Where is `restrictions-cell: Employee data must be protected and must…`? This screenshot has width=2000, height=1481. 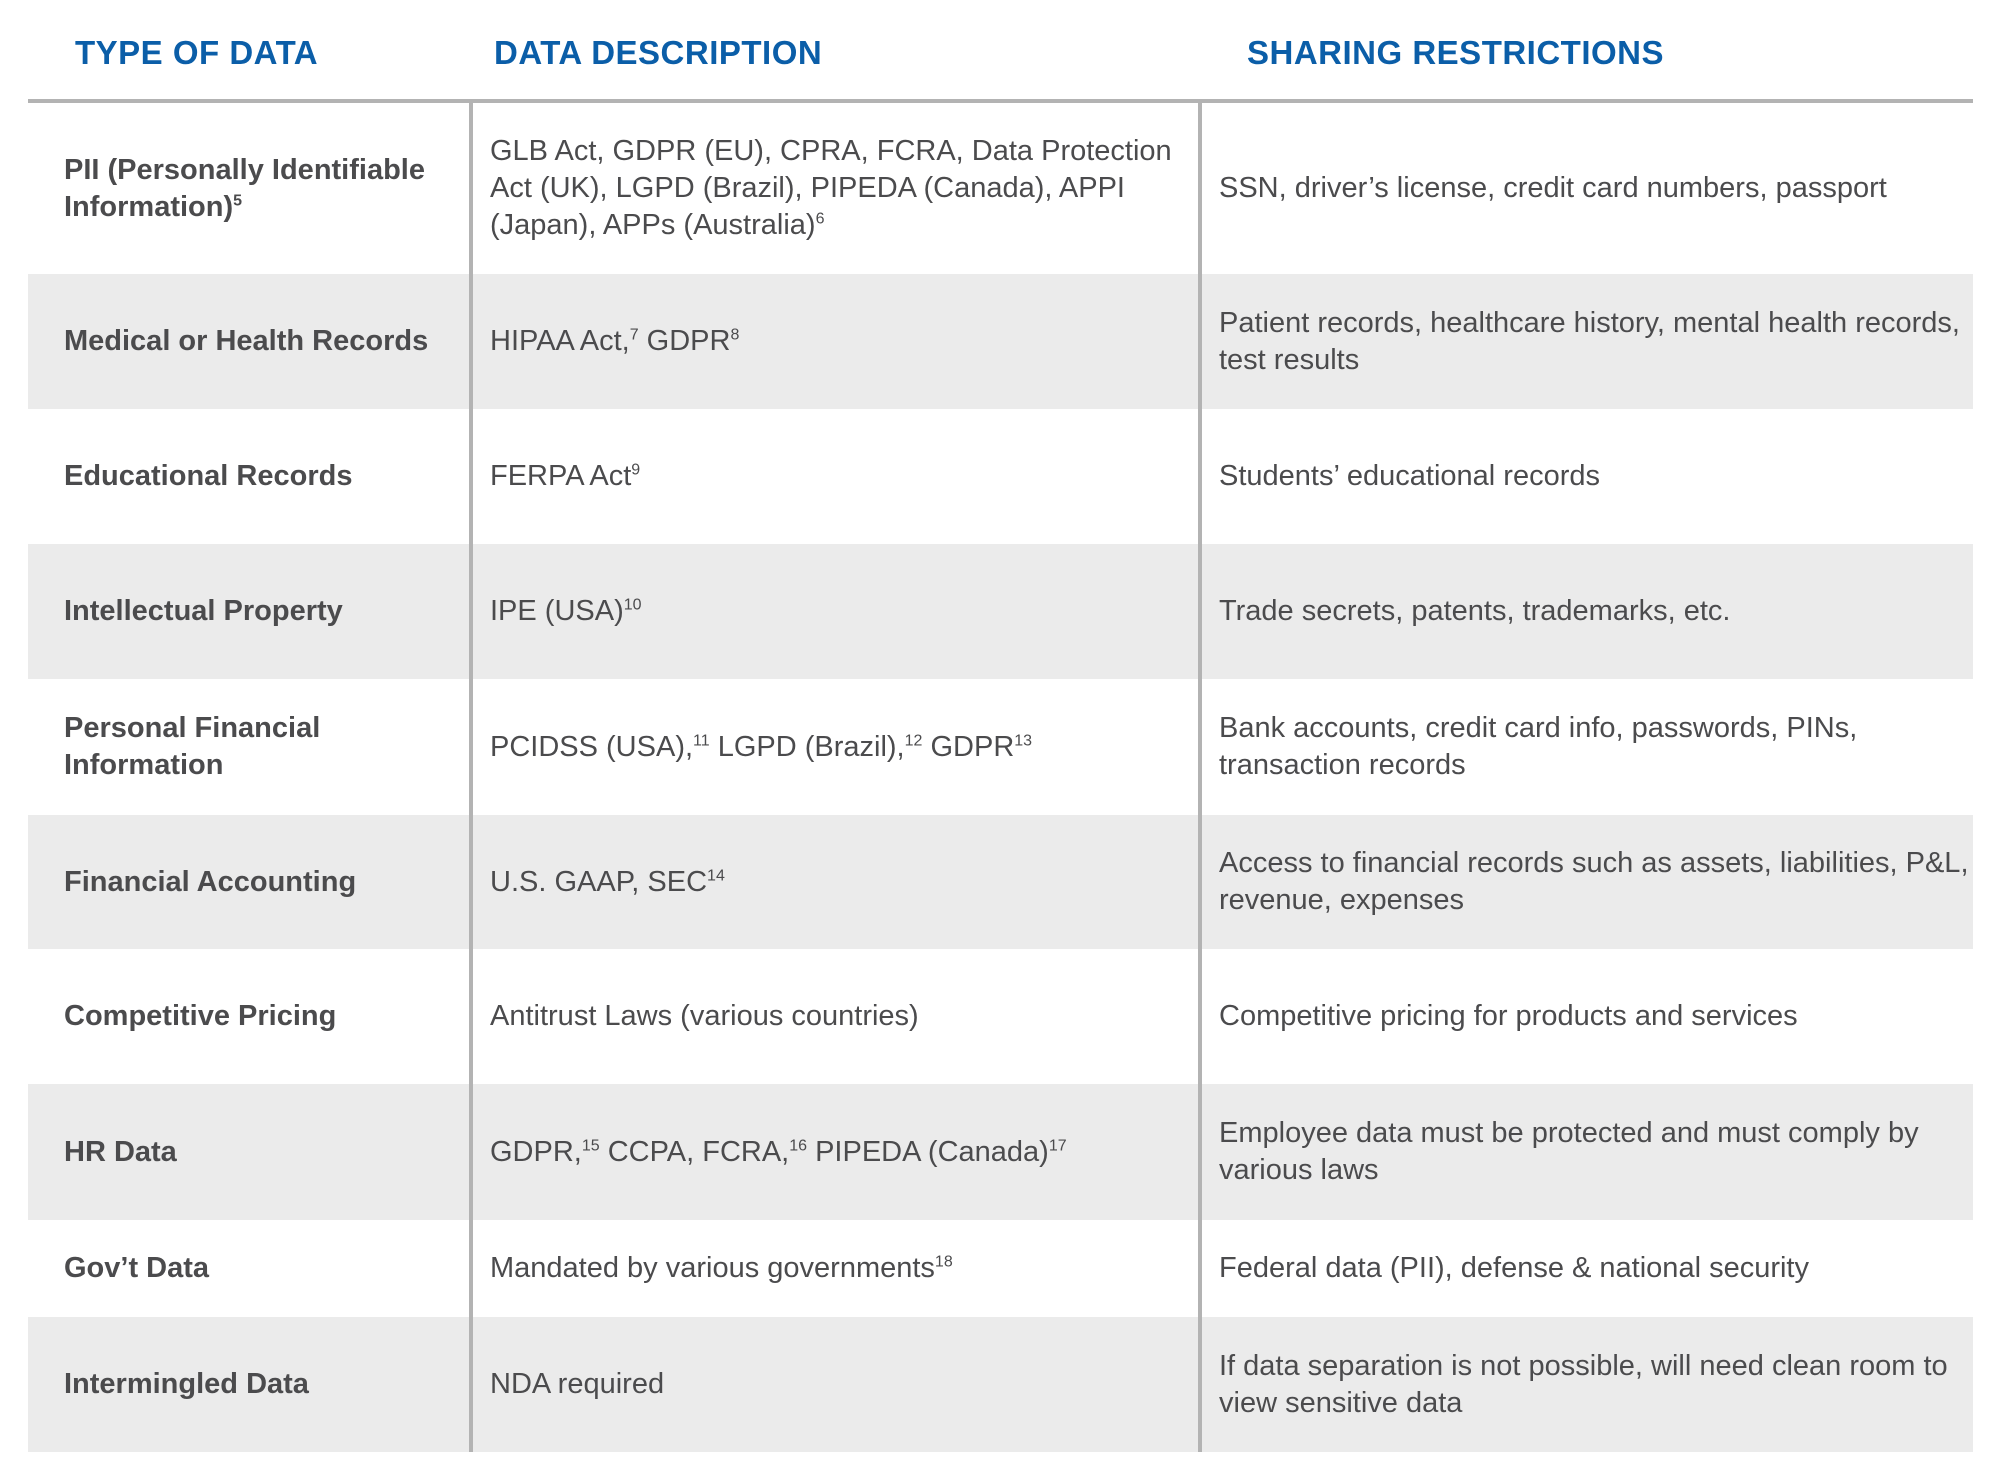
restrictions-cell: Employee data must be protected and must… is located at coordinates (1594, 1152).